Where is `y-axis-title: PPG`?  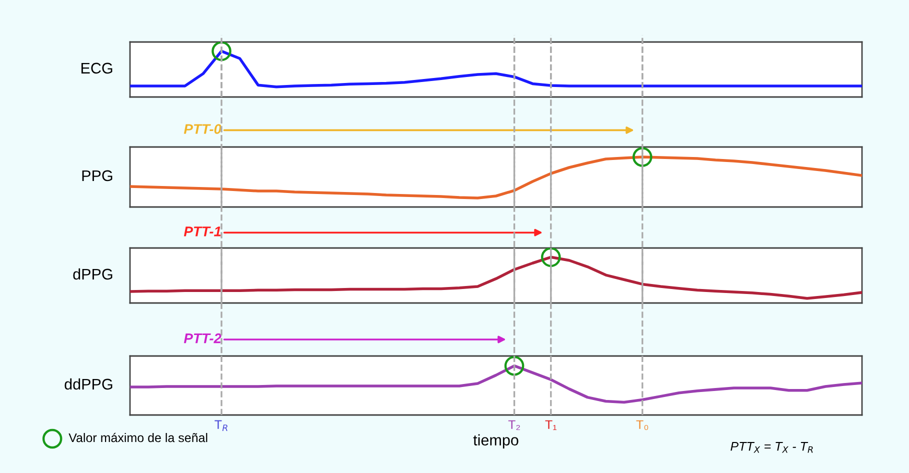
y-axis-title: PPG is located at coordinates (97, 176).